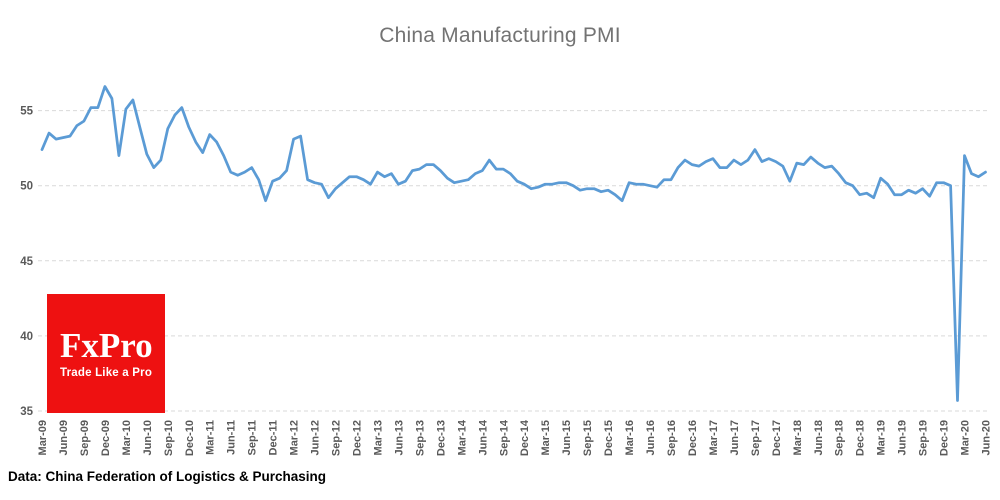 The width and height of the screenshot is (1000, 500). Describe the element at coordinates (169, 438) in the screenshot. I see `x-axis-tick-label: Sep-10` at that location.